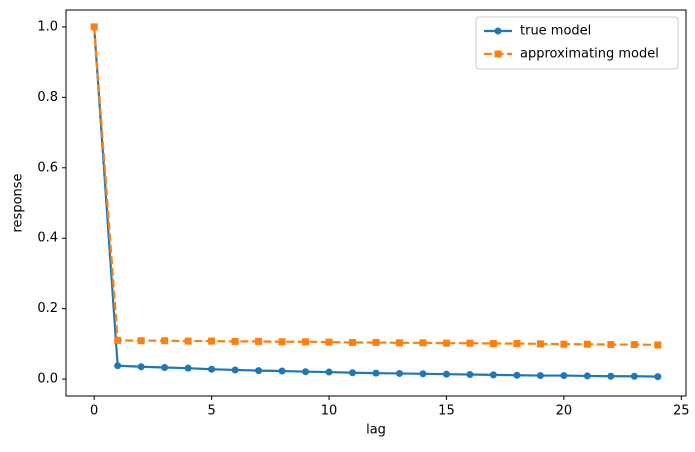 The image size is (695, 452). I want to click on legend: true model approximating model, so click(577, 43).